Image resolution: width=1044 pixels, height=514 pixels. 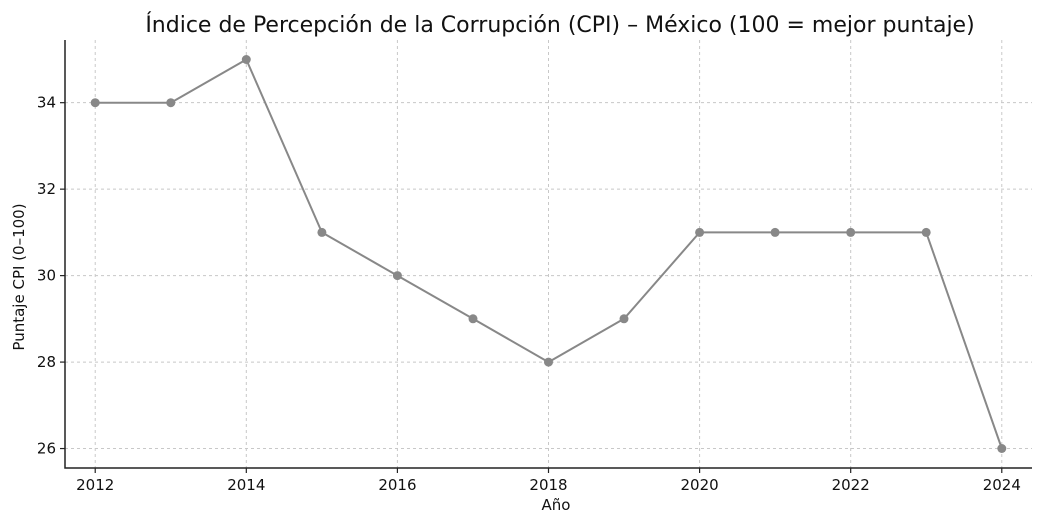 I want to click on y-axis: 26 28 30 32 34, so click(x=51, y=276).